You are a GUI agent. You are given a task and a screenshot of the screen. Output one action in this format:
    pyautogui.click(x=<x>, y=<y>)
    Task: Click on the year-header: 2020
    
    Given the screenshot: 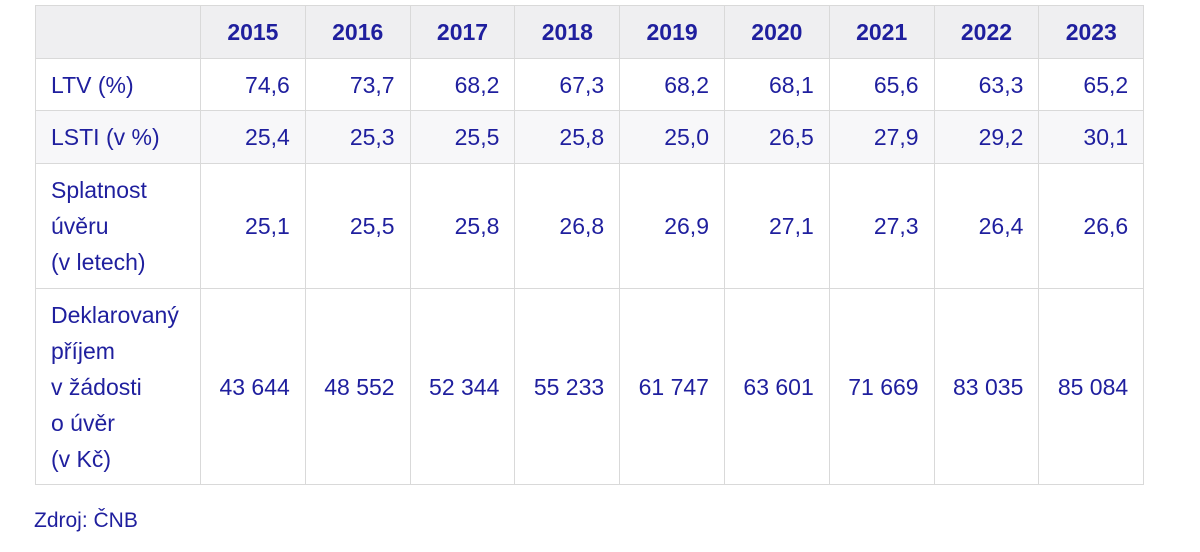 What is the action you would take?
    pyautogui.click(x=776, y=32)
    